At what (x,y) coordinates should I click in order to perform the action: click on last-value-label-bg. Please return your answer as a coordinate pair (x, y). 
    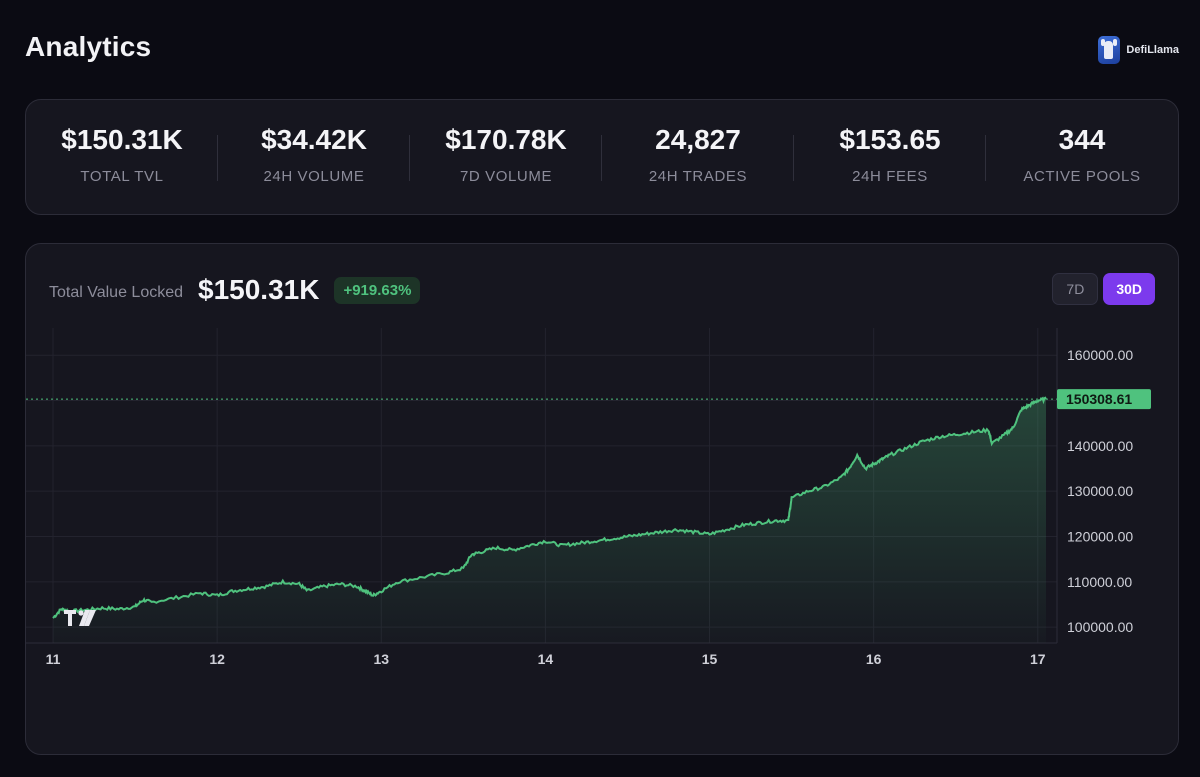
    Looking at the image, I should click on (1104, 399).